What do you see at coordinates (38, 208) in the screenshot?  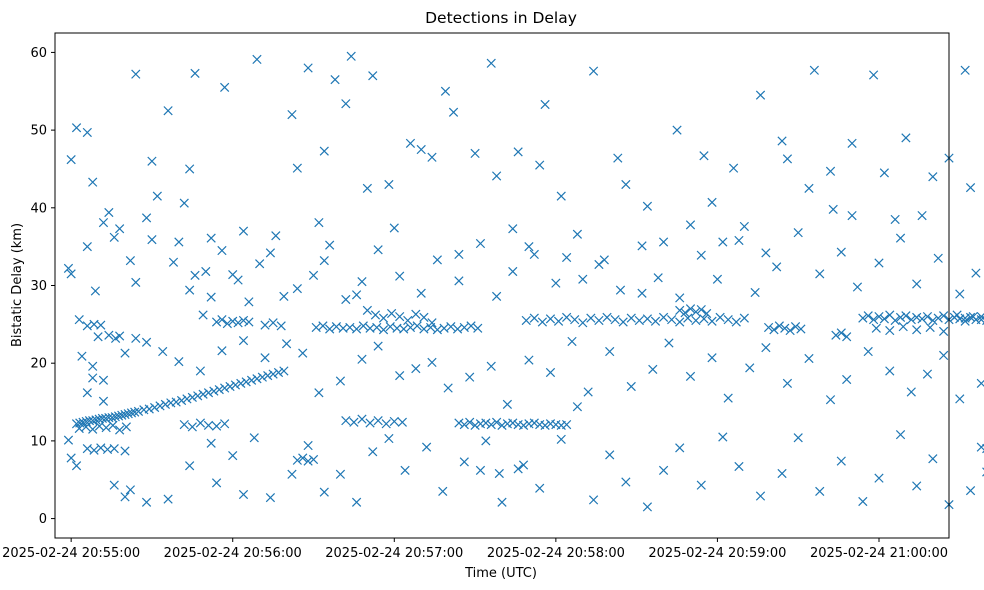 I see `y-tick-label: 40` at bounding box center [38, 208].